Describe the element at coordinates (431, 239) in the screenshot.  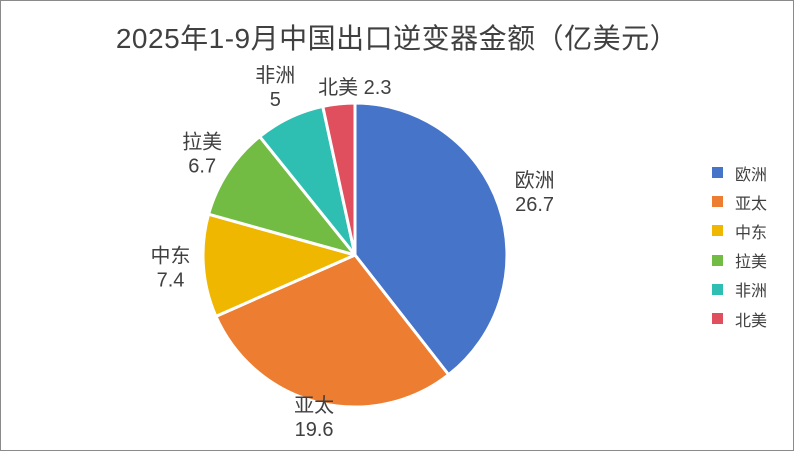
I see `pie-slice-欧洲` at that location.